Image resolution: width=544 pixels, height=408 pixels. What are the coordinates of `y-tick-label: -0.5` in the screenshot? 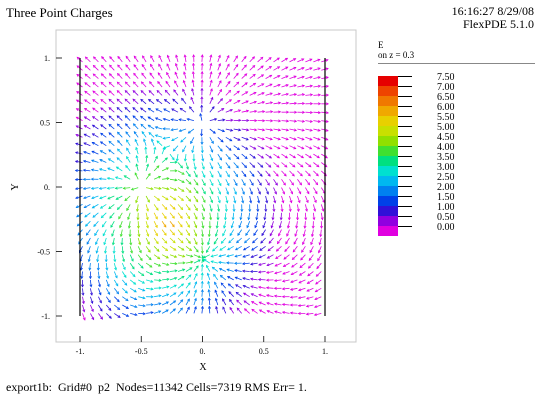 It's located at (43, 252).